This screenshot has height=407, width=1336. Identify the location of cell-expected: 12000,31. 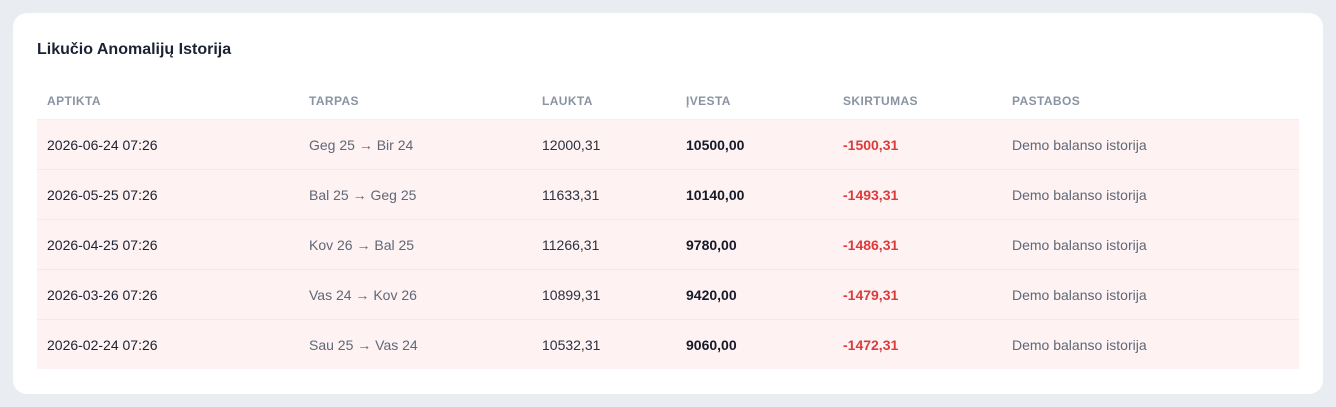
(604, 145).